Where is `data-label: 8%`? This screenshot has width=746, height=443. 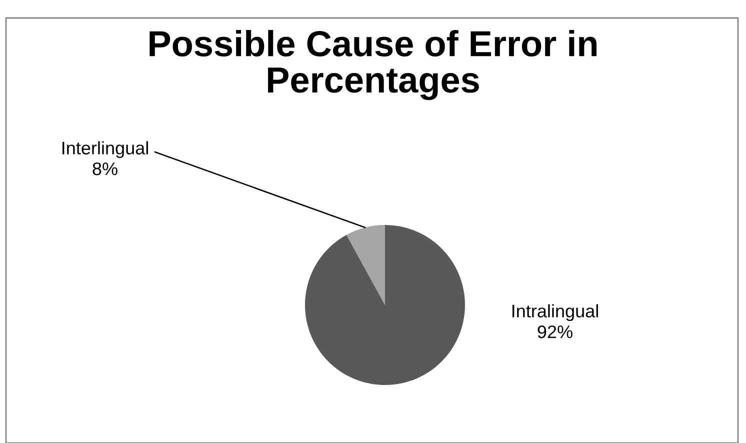 data-label: 8% is located at coordinates (105, 169).